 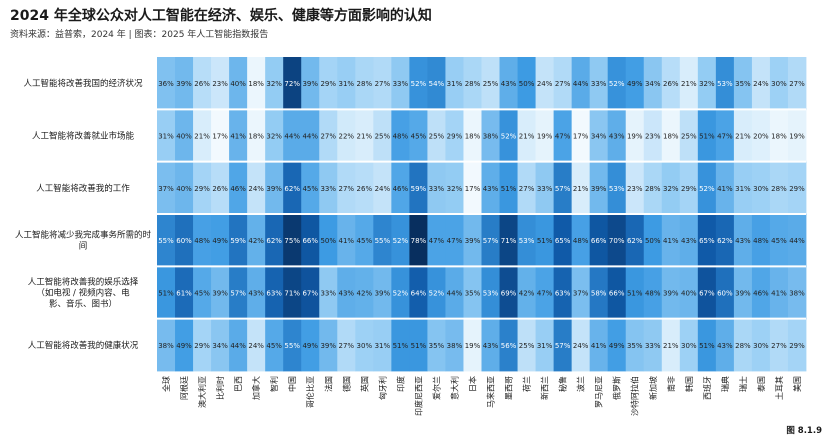 I want to click on cell-value-label: 33%, so click(x=545, y=189).